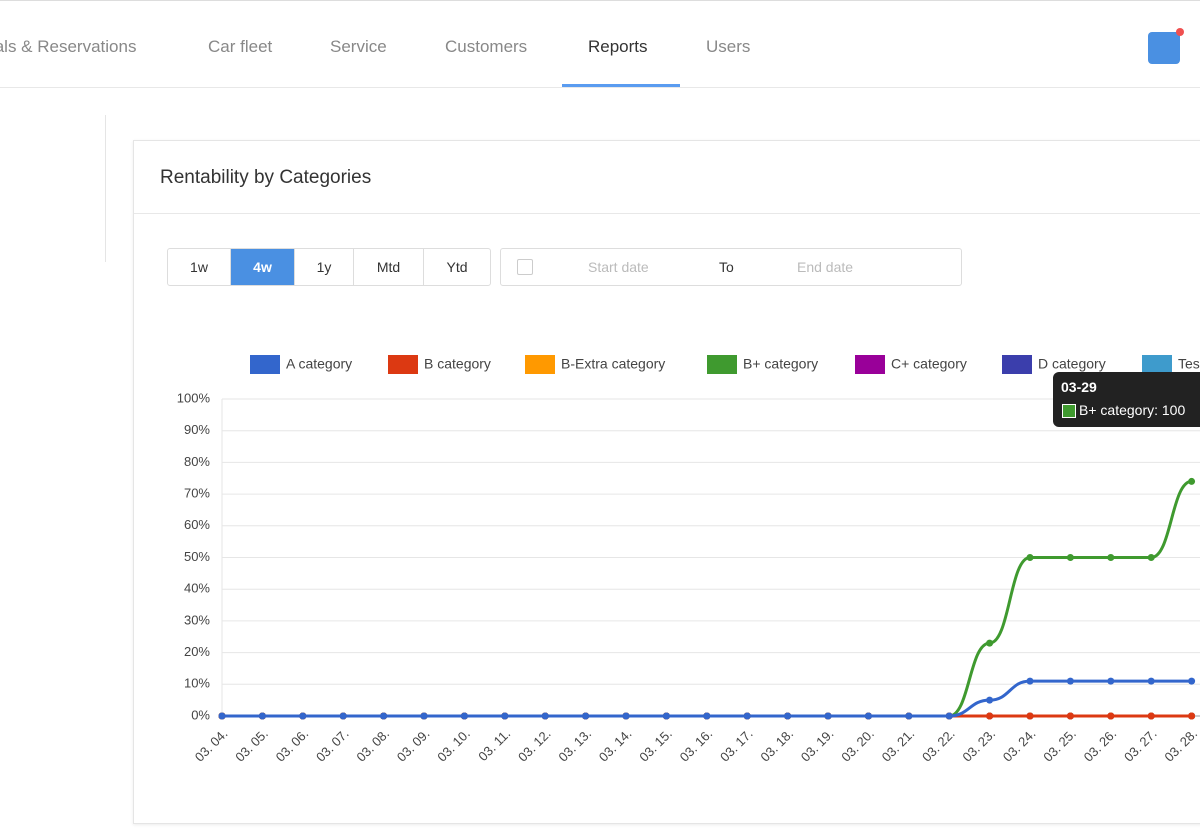 This screenshot has width=1200, height=840. I want to click on legend-label: B category, so click(457, 364).